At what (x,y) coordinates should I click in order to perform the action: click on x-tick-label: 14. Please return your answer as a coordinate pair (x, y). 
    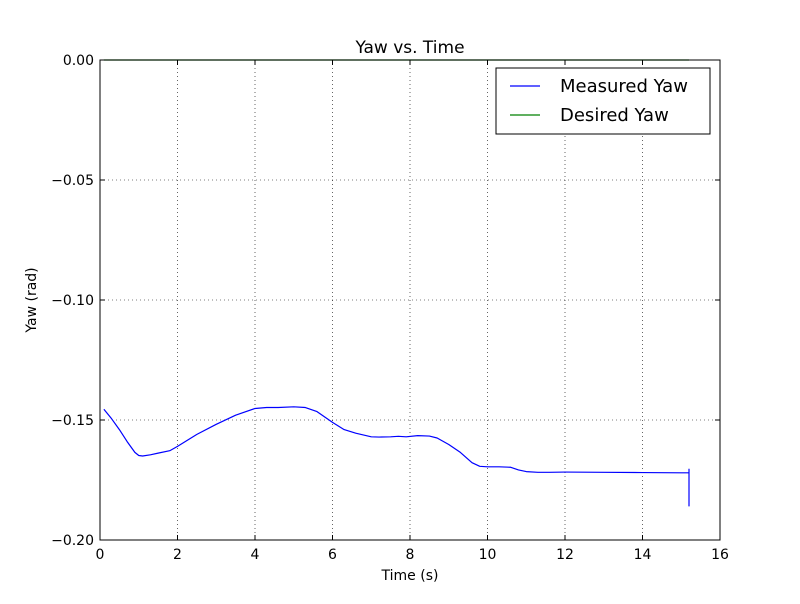
    Looking at the image, I should click on (643, 555).